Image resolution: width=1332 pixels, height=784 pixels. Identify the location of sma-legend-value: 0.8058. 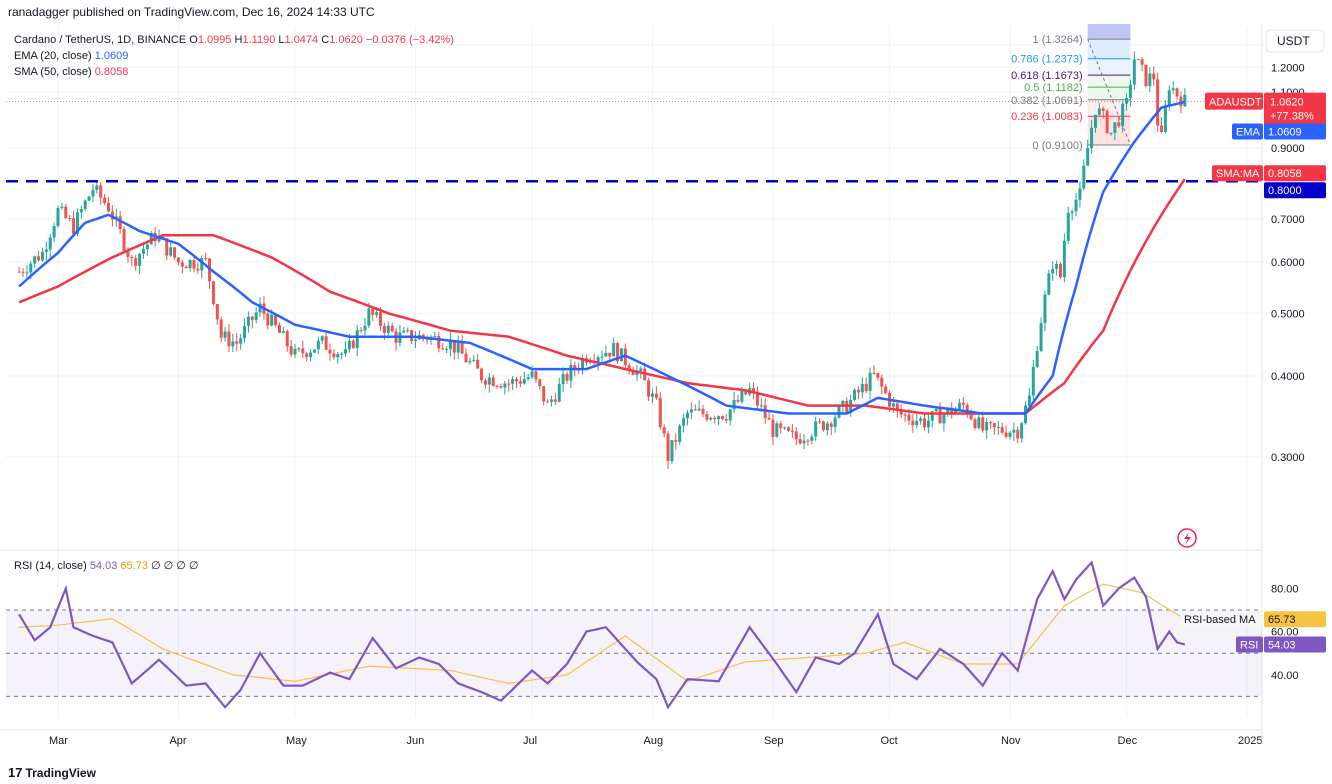
(111, 72).